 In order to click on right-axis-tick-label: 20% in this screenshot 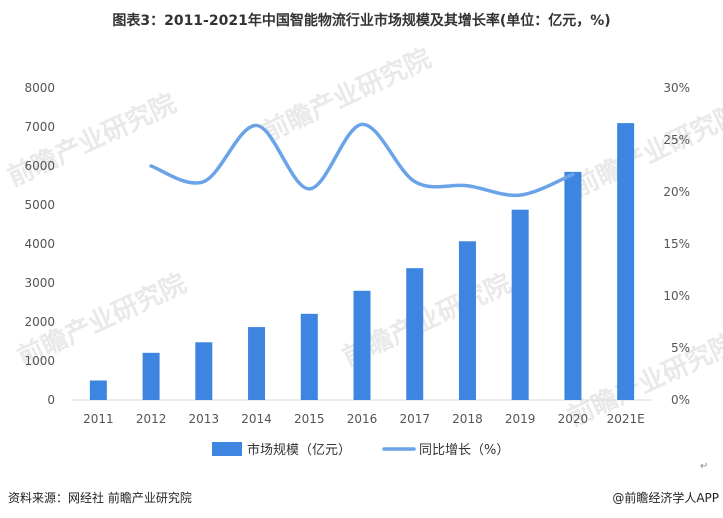, I will do `click(676, 192)`.